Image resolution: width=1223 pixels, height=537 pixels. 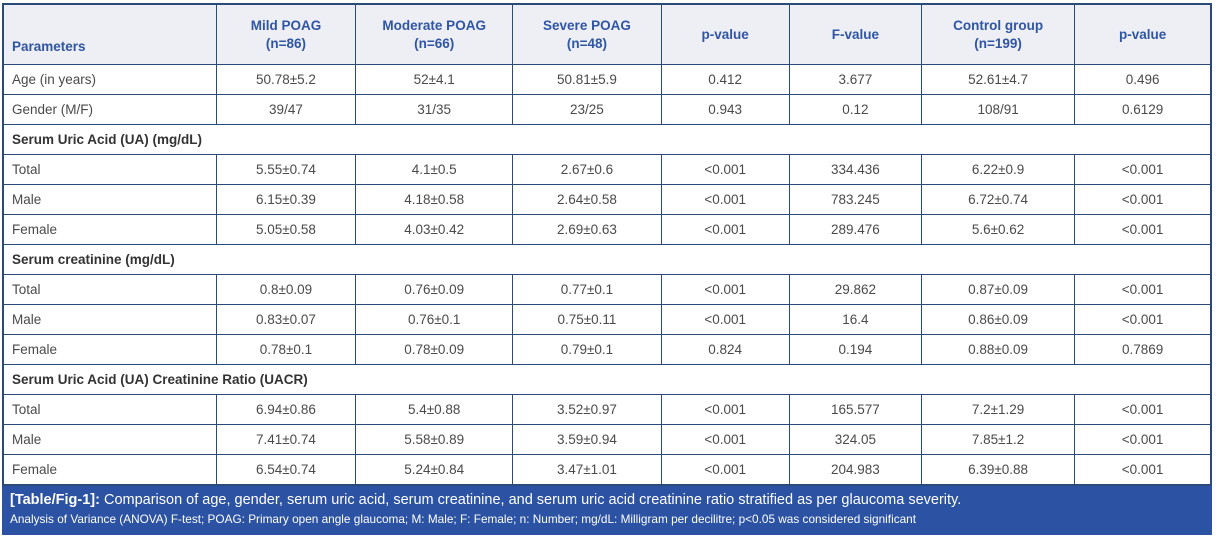 What do you see at coordinates (725, 79) in the screenshot?
I see `data-cell: 0.412` at bounding box center [725, 79].